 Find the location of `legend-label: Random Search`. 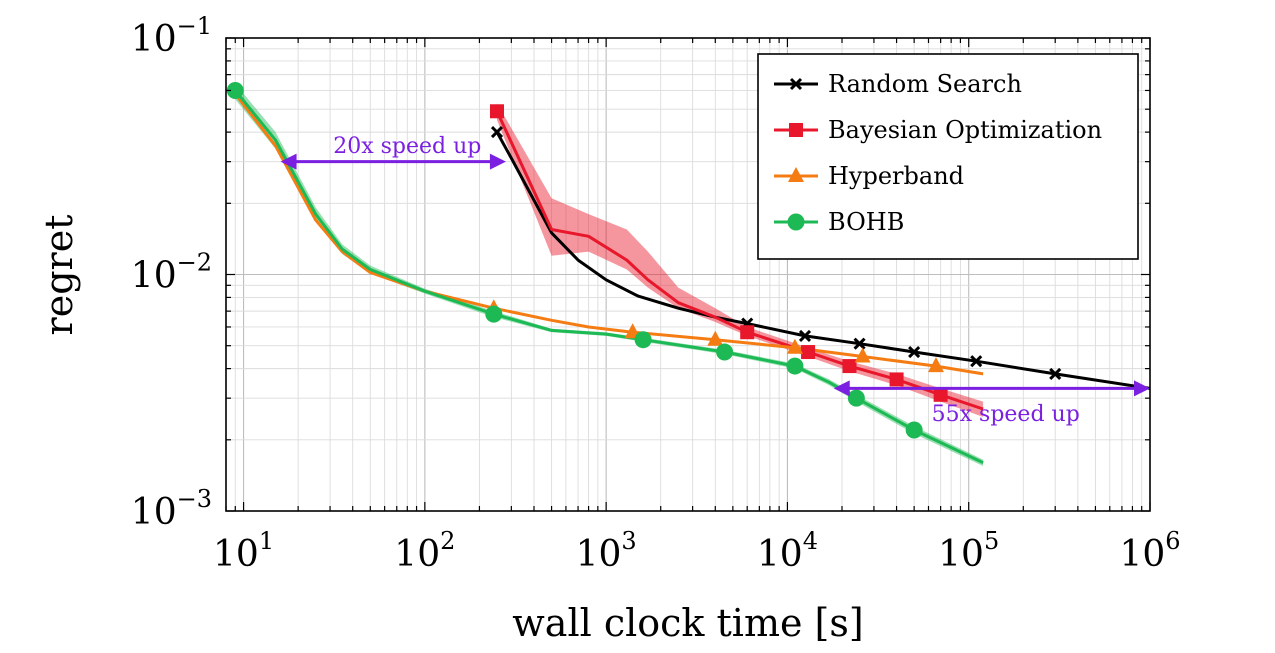

legend-label: Random Search is located at coordinates (925, 84).